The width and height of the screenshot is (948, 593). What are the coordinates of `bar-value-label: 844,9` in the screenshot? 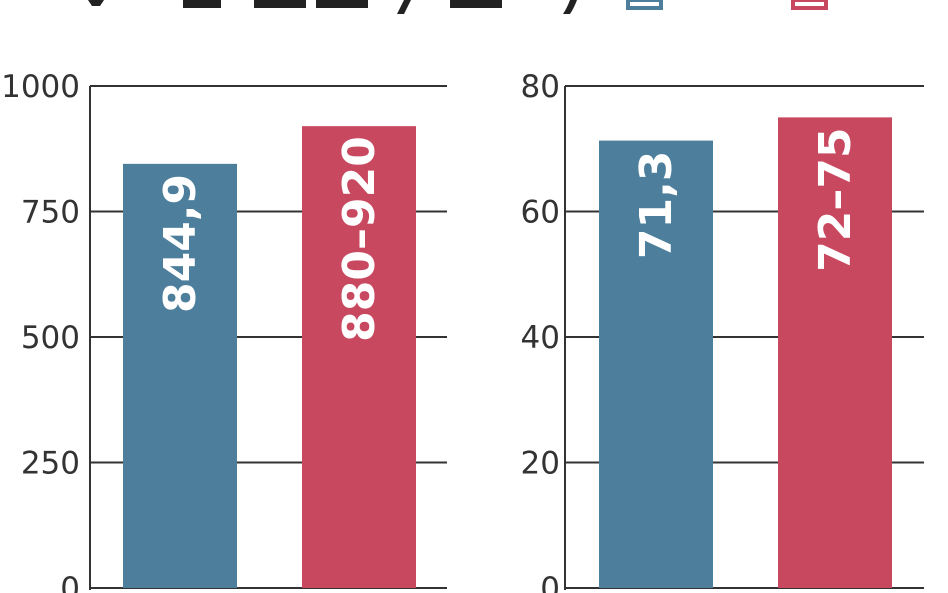 It's located at (180, 243).